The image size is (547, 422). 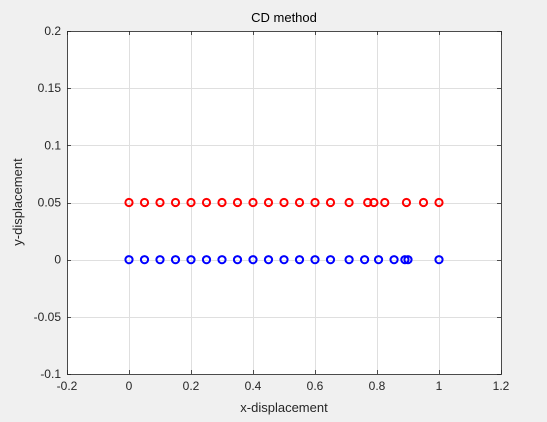 I want to click on y-tick-label: 0, so click(x=57, y=260).